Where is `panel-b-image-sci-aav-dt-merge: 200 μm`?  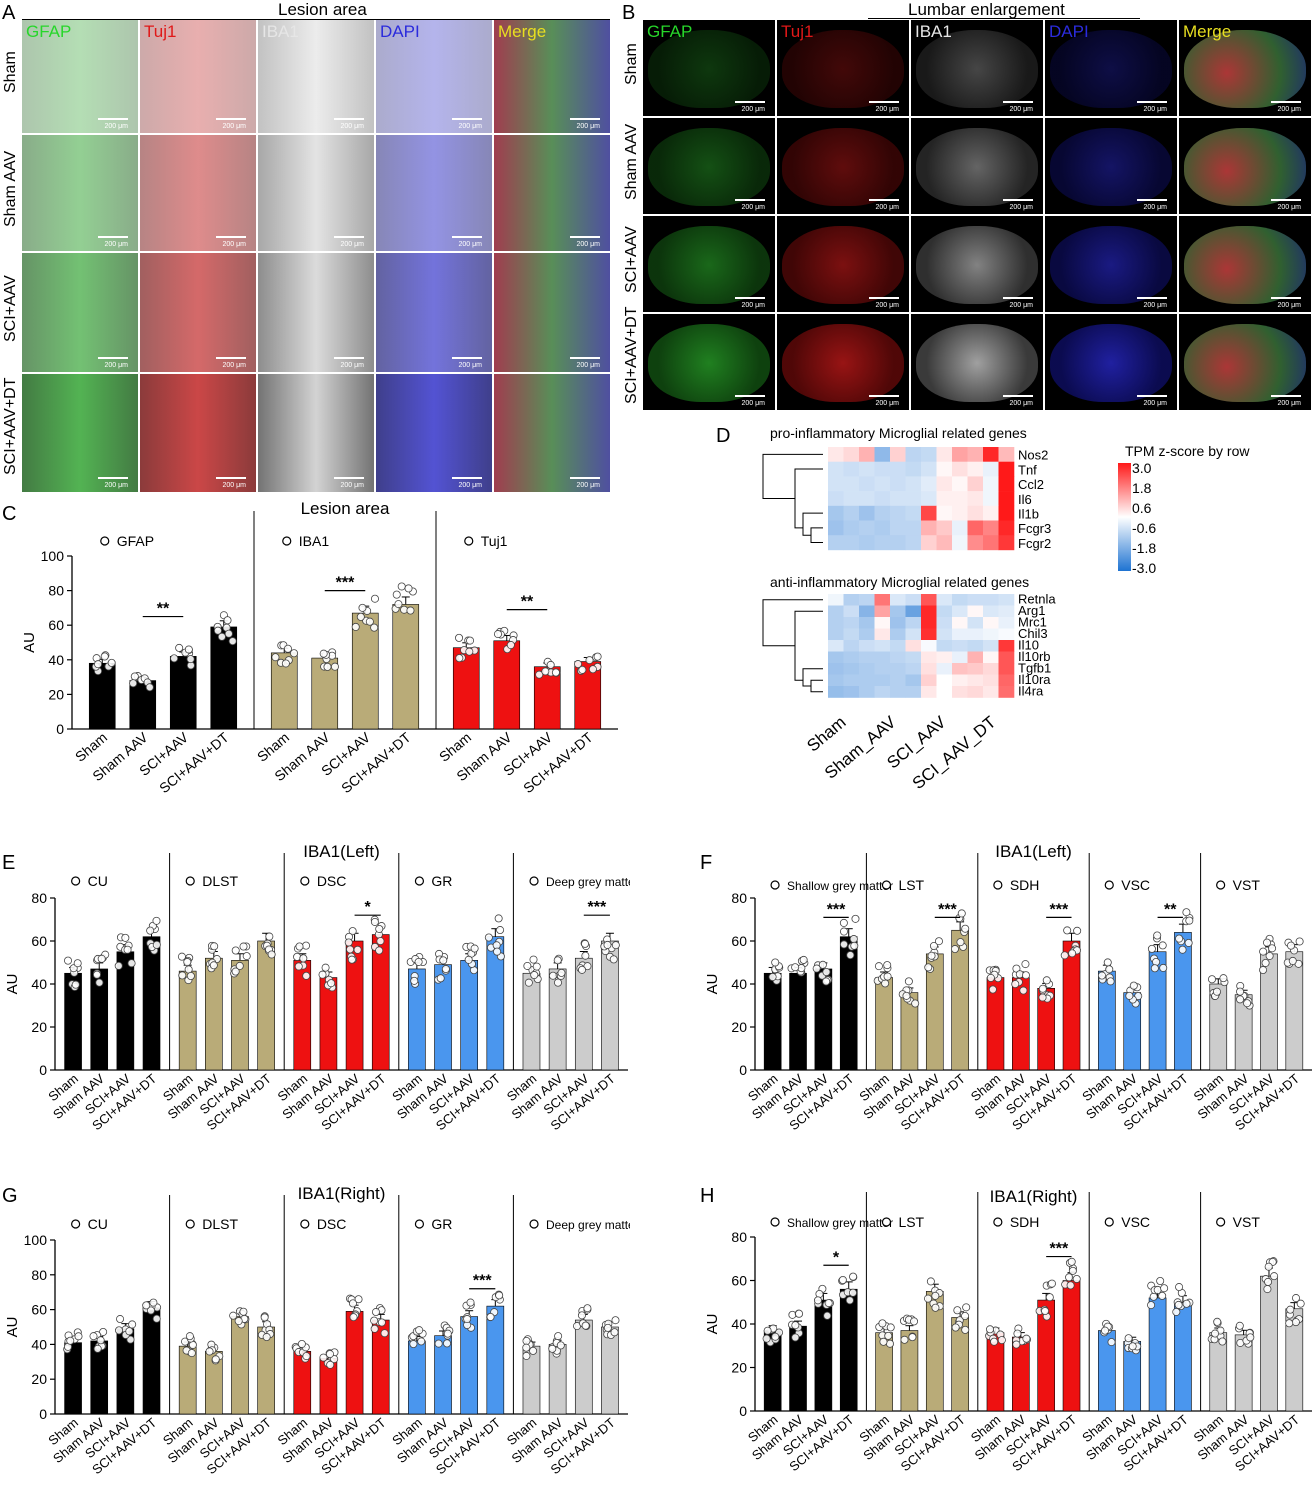
panel-b-image-sci-aav-dt-merge: 200 μm is located at coordinates (1245, 362).